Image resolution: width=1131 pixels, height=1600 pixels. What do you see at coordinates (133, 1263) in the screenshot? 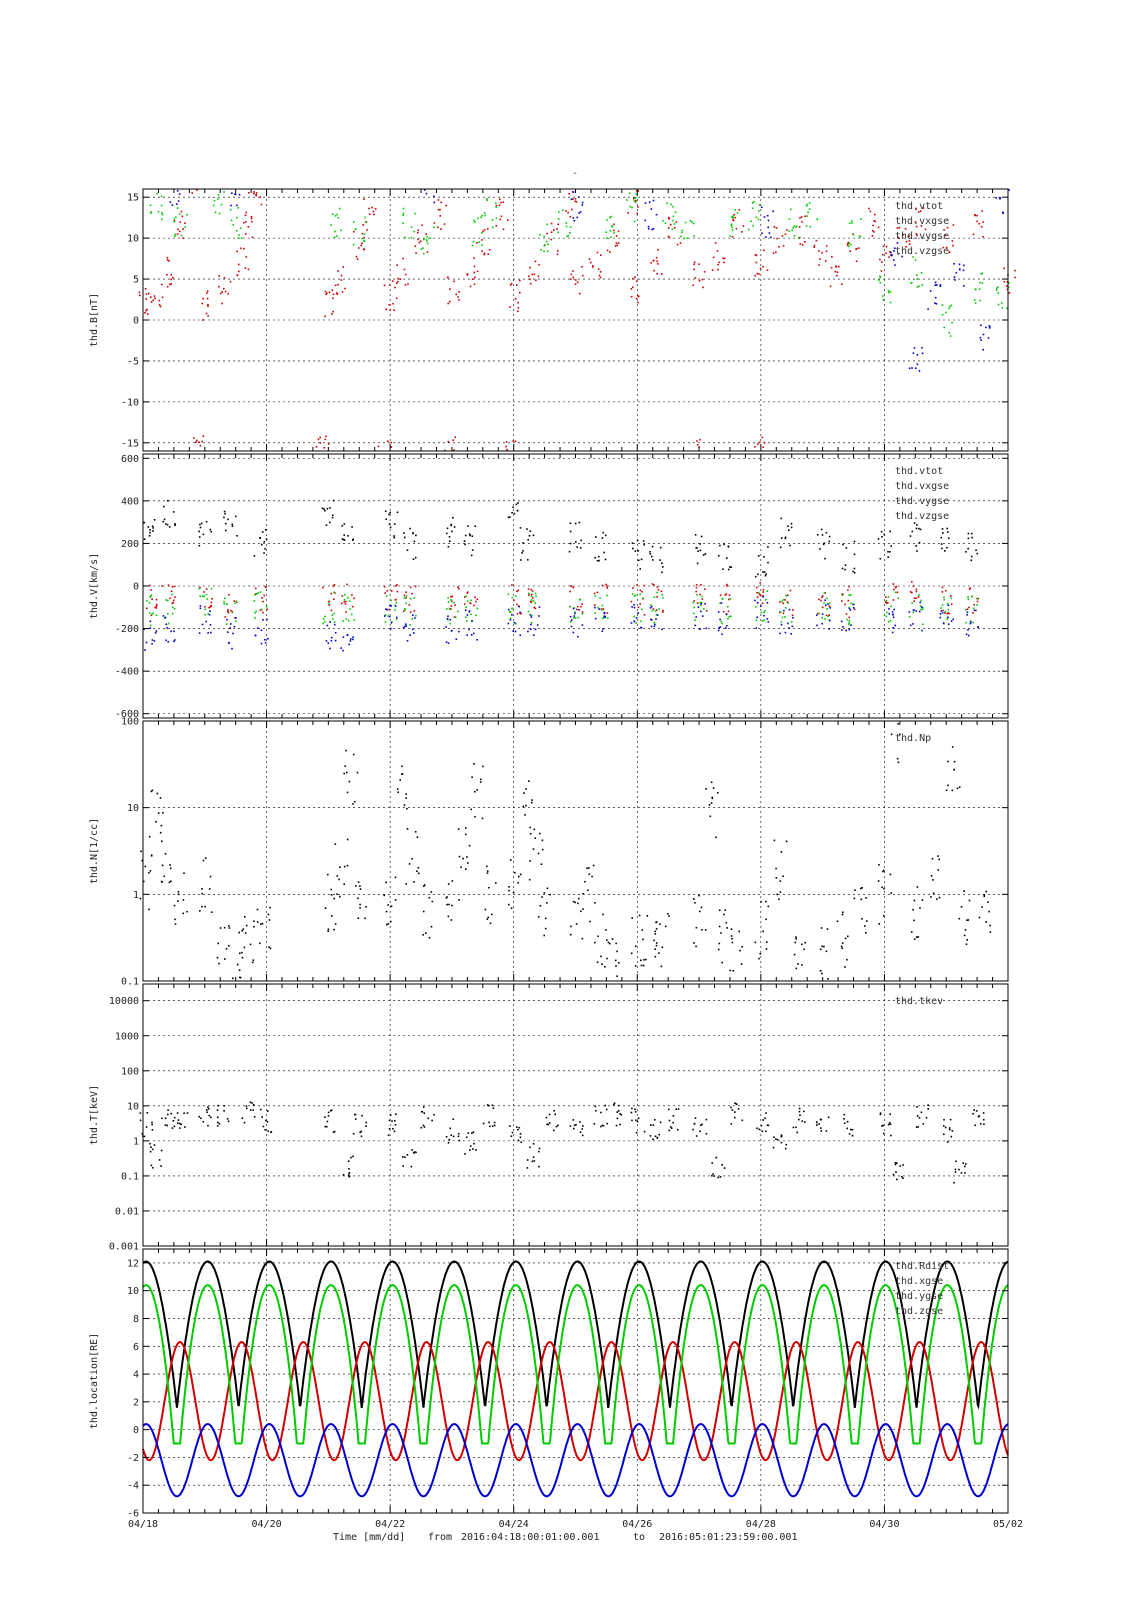
I see `y-tick-label: 12` at bounding box center [133, 1263].